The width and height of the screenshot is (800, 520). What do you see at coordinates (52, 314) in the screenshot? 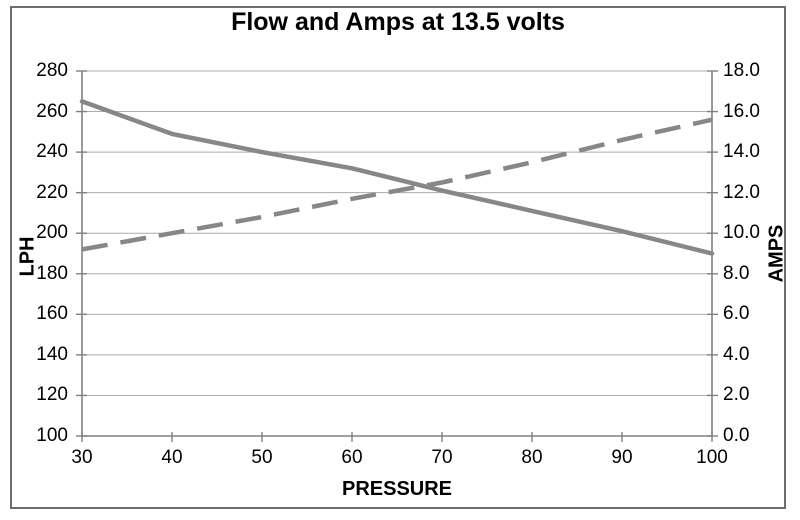
I see `y-left-tick-label: 160` at bounding box center [52, 314].